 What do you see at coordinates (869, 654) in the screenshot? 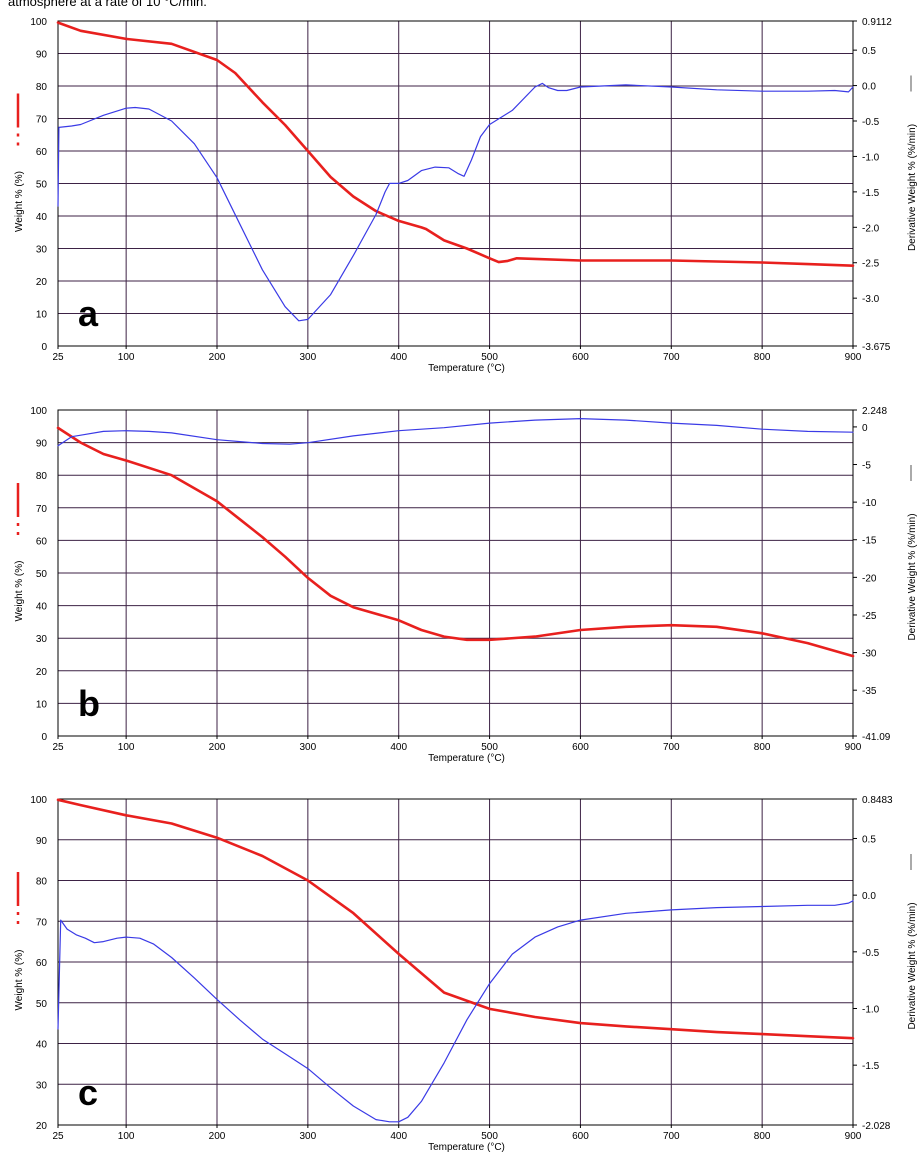
I see `y2-tick-label: -30` at bounding box center [869, 654].